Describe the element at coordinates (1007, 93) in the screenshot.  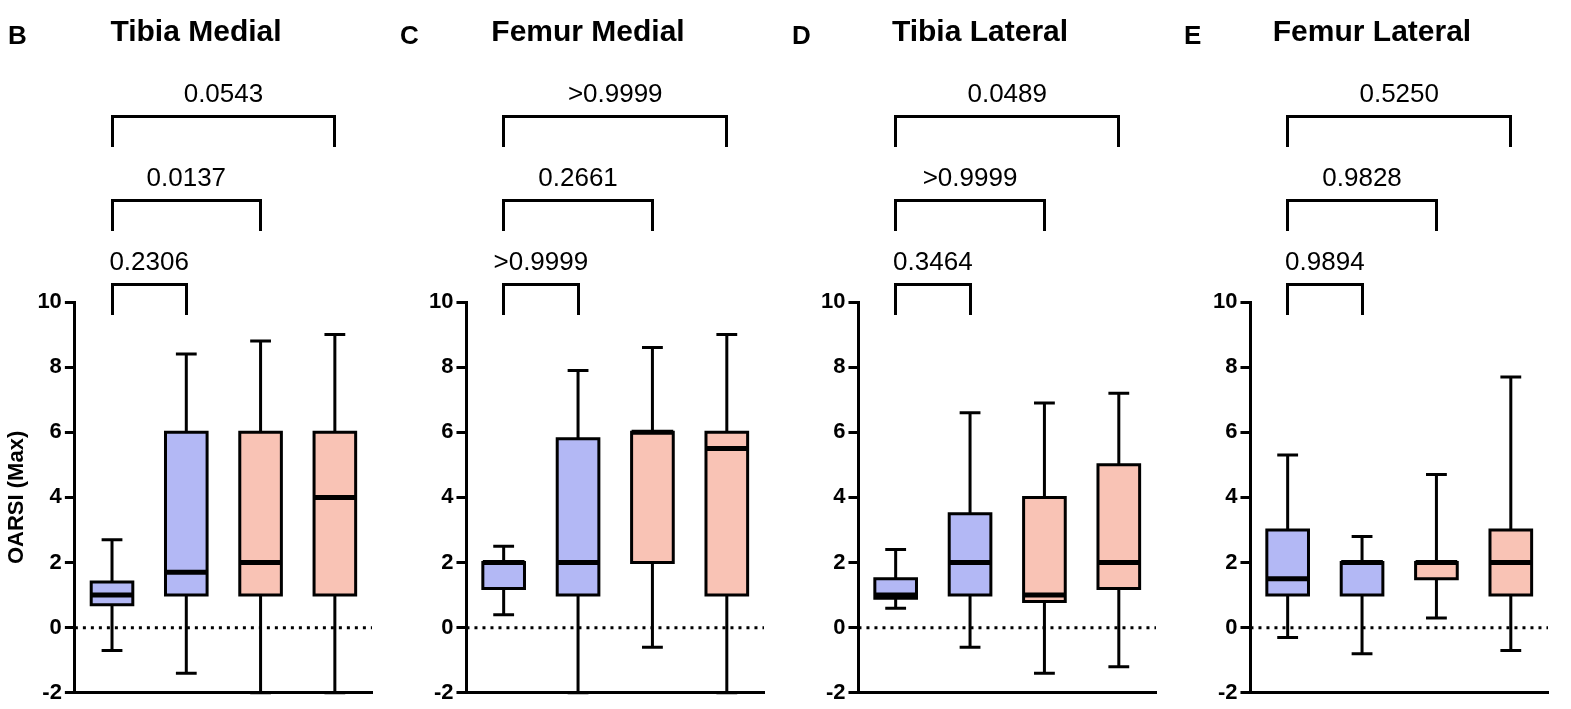
I see `text: 0.0489` at that location.